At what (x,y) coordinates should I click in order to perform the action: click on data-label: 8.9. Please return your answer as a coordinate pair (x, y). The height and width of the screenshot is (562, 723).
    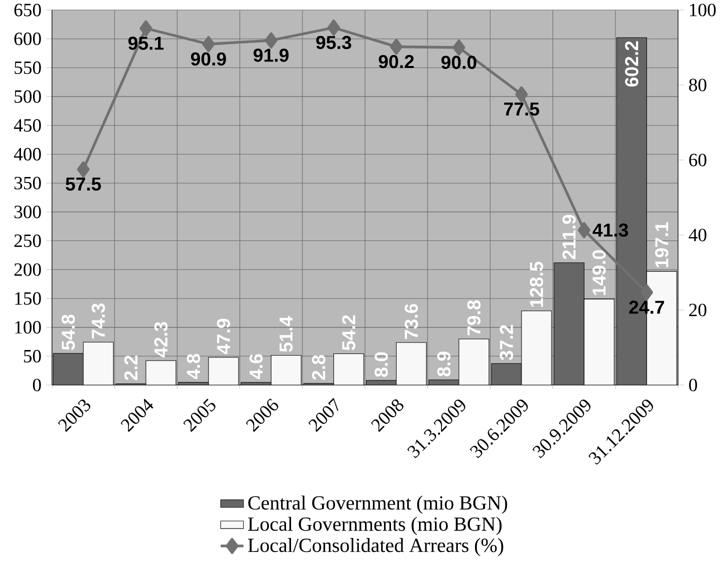
    Looking at the image, I should click on (443, 364).